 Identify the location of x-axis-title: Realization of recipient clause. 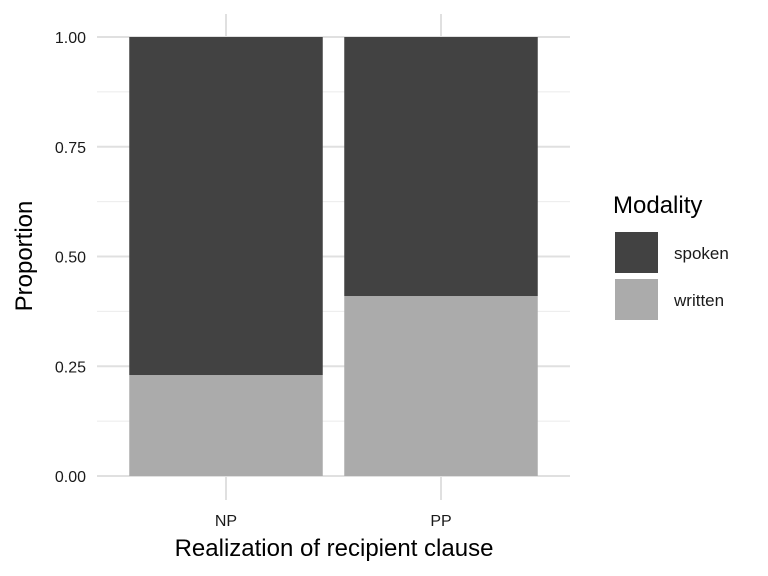
(334, 548).